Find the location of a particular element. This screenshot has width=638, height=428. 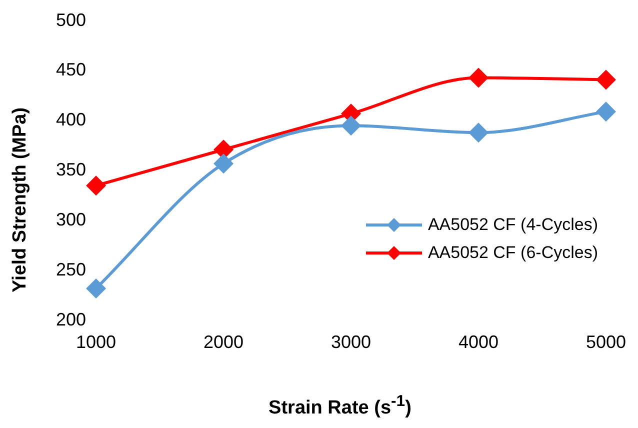

x-axis-title: Strain Rate (s$^{-1}$) is located at coordinates (340, 406).